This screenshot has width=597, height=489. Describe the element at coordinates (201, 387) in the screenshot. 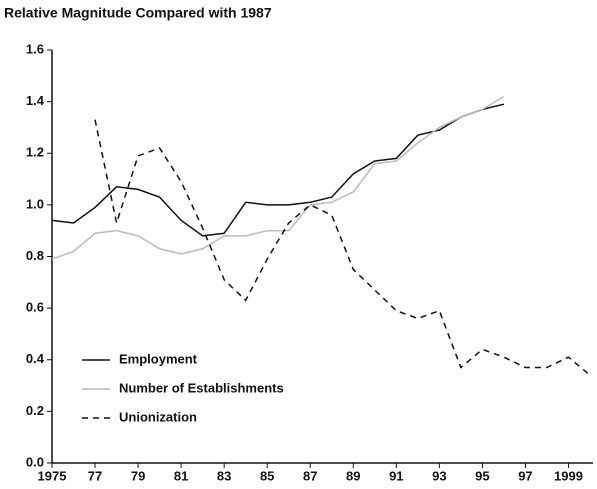

I see `legend-label: Number of Establishments` at that location.